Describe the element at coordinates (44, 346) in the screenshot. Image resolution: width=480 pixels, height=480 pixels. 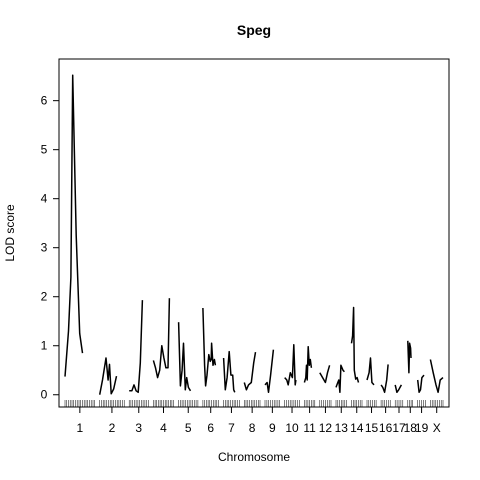
I see `y-tick-label: 1` at that location.